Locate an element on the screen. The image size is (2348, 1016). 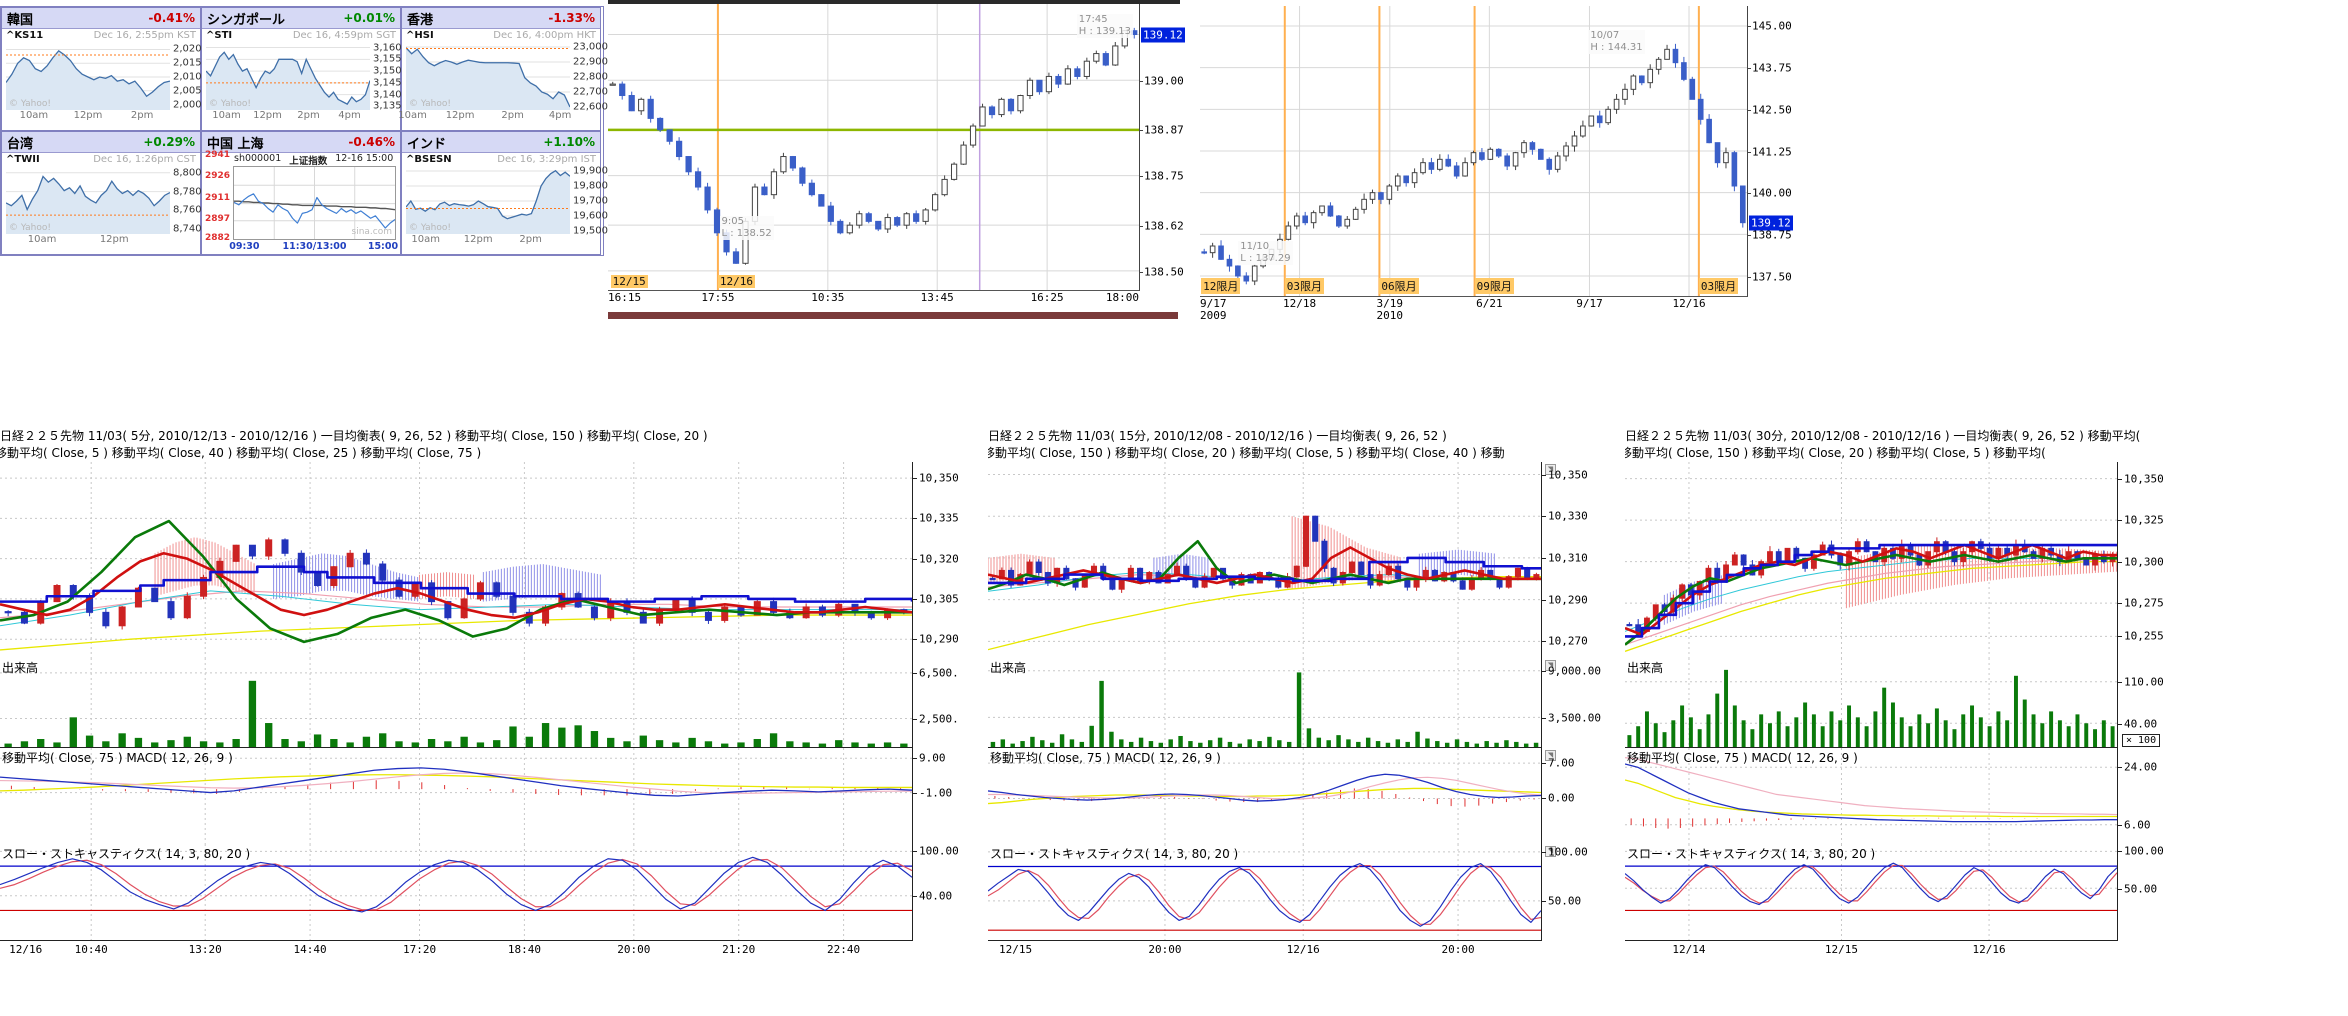
index-name: 上证指数 is located at coordinates (308, 161).